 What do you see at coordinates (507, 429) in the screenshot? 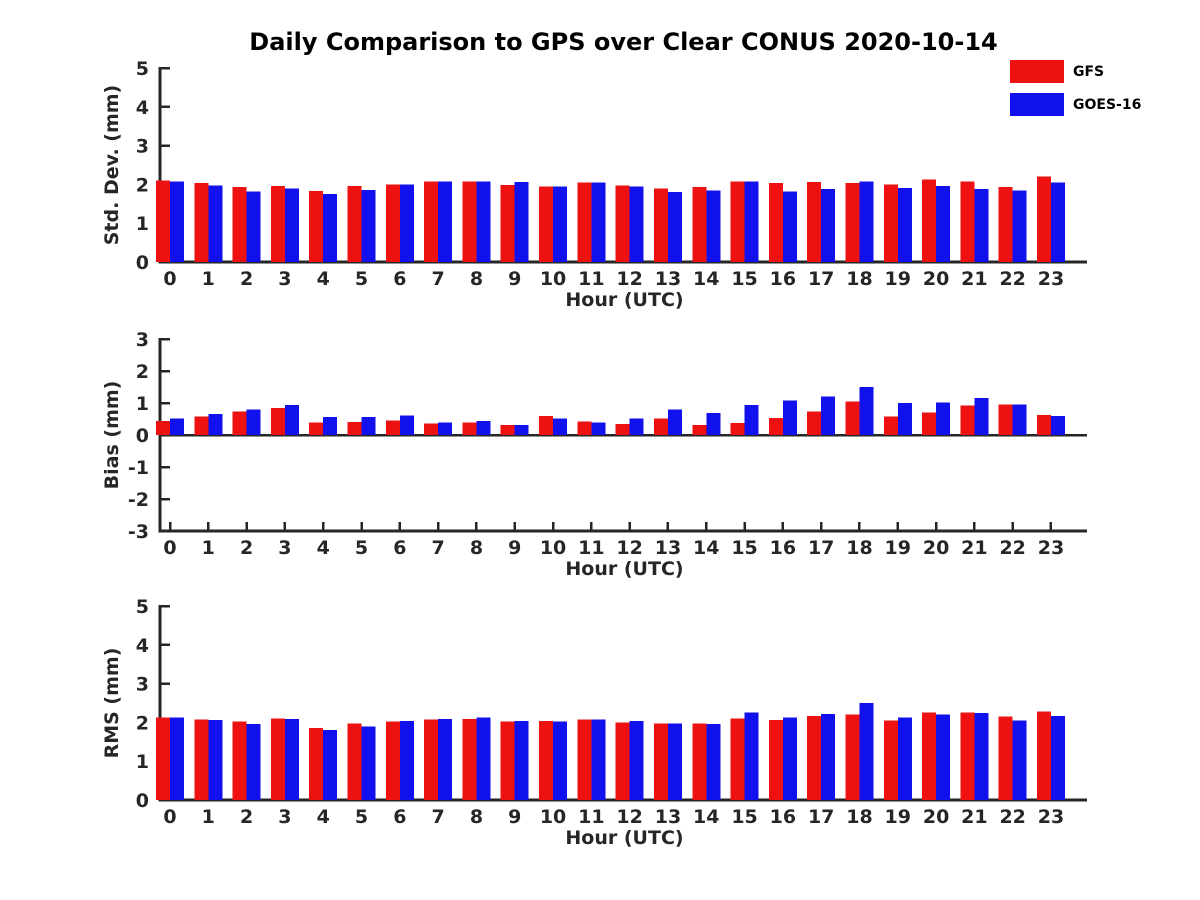
I see `bar-gfs-h9` at bounding box center [507, 429].